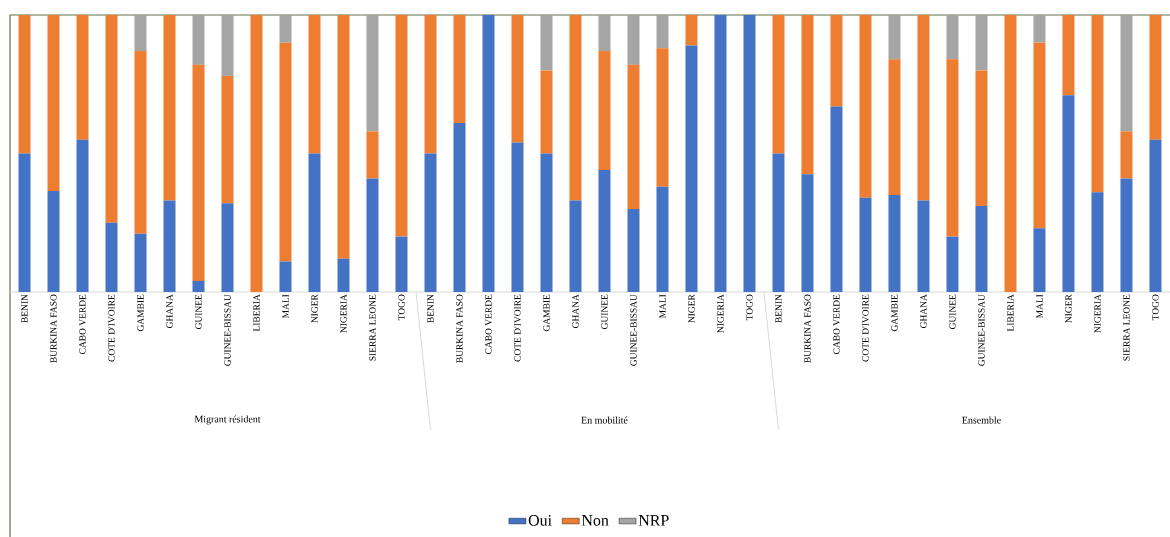 This screenshot has width=1170, height=537. I want to click on text: Migrant résident, so click(227, 420).